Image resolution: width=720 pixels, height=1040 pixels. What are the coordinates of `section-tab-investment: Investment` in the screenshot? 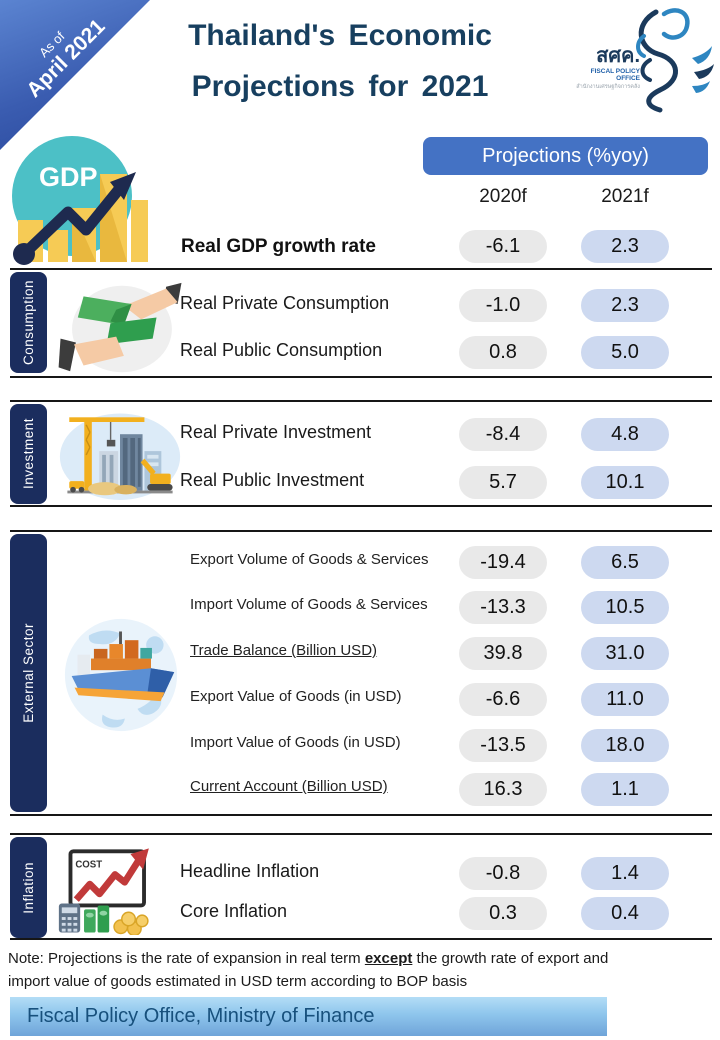 It's located at (28, 454).